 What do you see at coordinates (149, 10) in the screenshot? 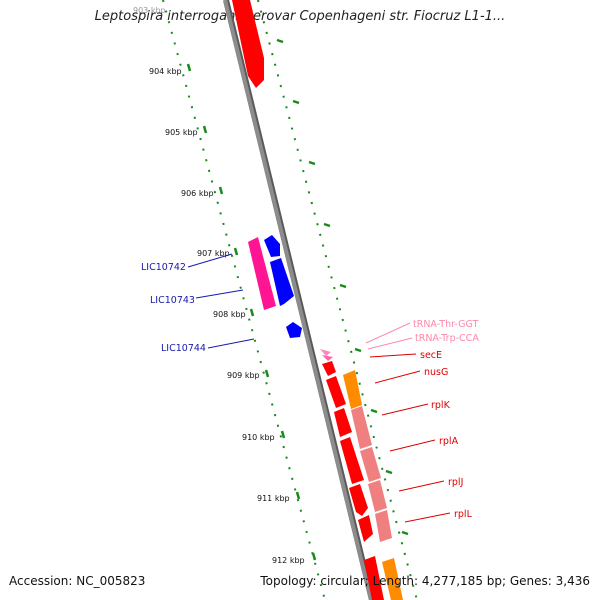
I see `kbp-label: 903 kbp` at bounding box center [149, 10].